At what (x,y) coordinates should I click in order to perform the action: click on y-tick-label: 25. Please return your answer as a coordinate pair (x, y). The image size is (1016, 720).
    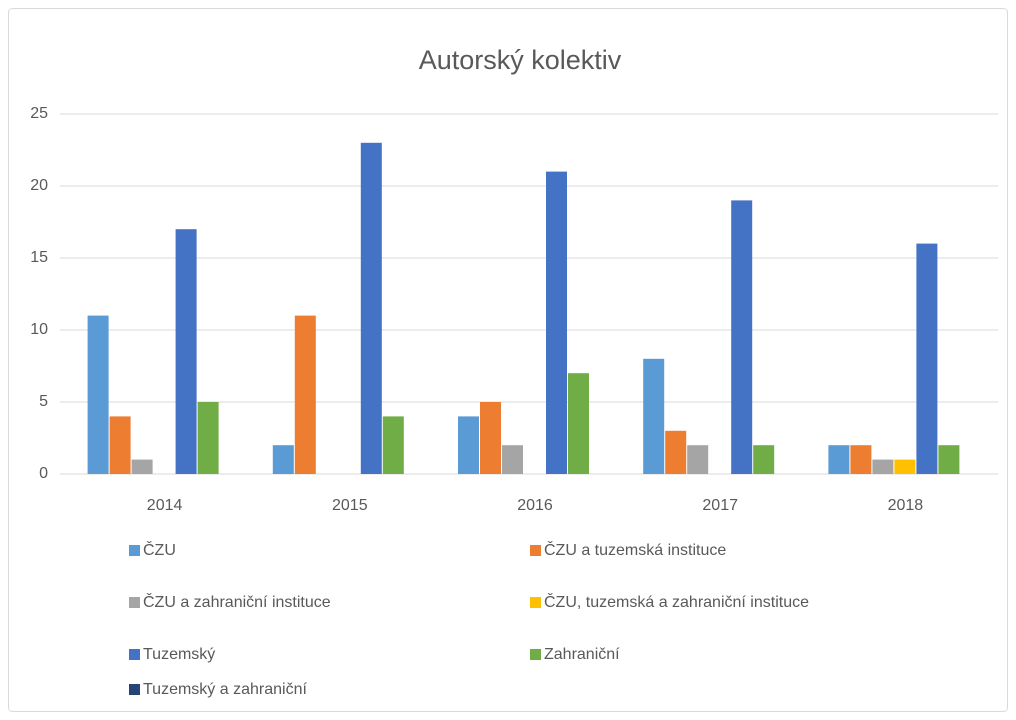
    Looking at the image, I should click on (39, 113).